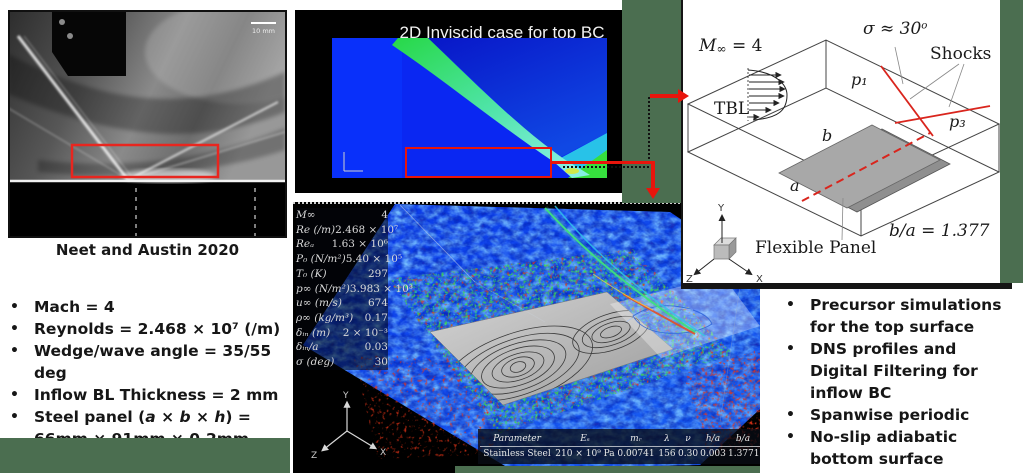  I want to click on sim-axis-x-label: X, so click(383, 453).